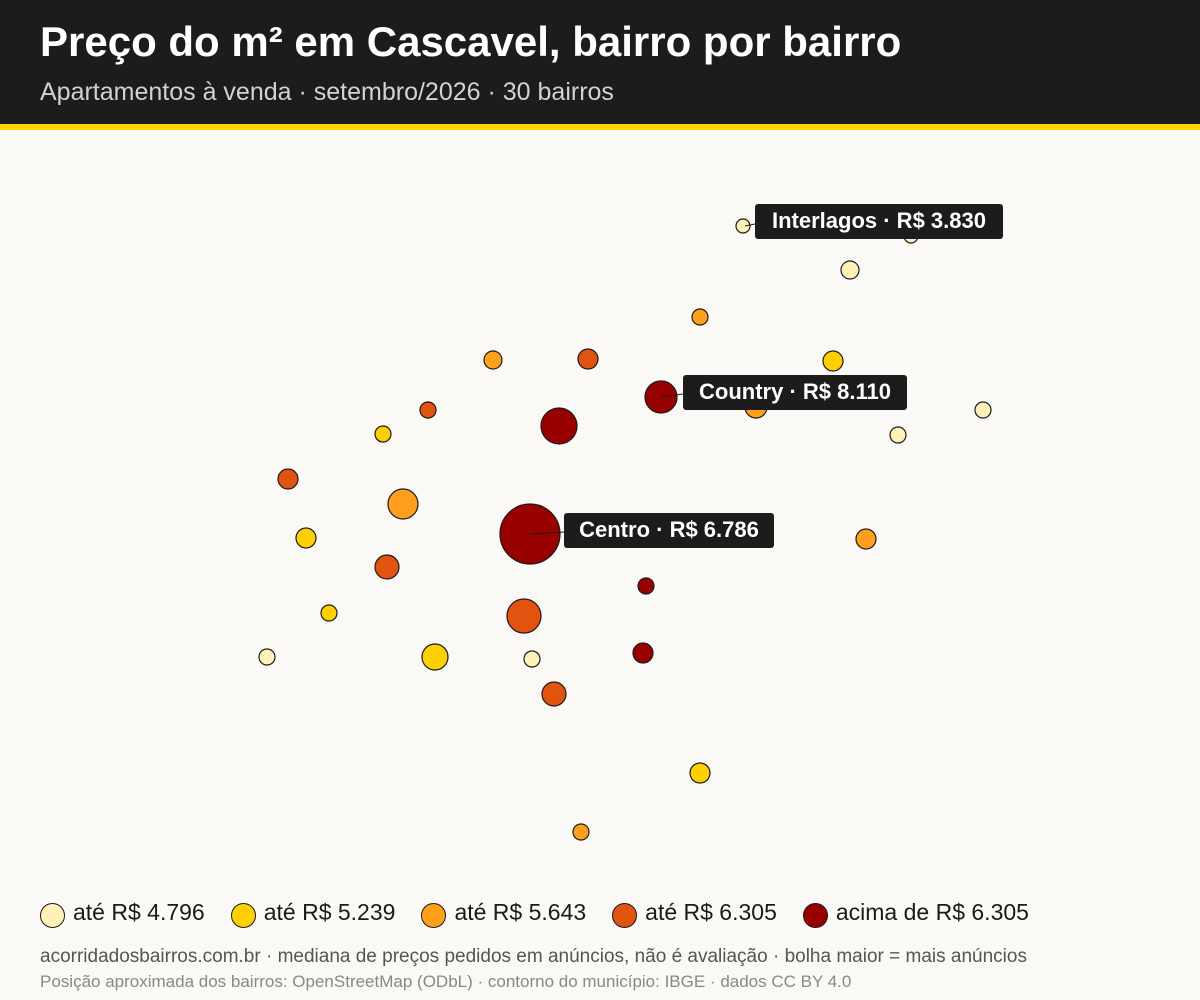 This screenshot has height=1000, width=1200. I want to click on callout-country: Country · R$ 8.110, so click(783, 392).